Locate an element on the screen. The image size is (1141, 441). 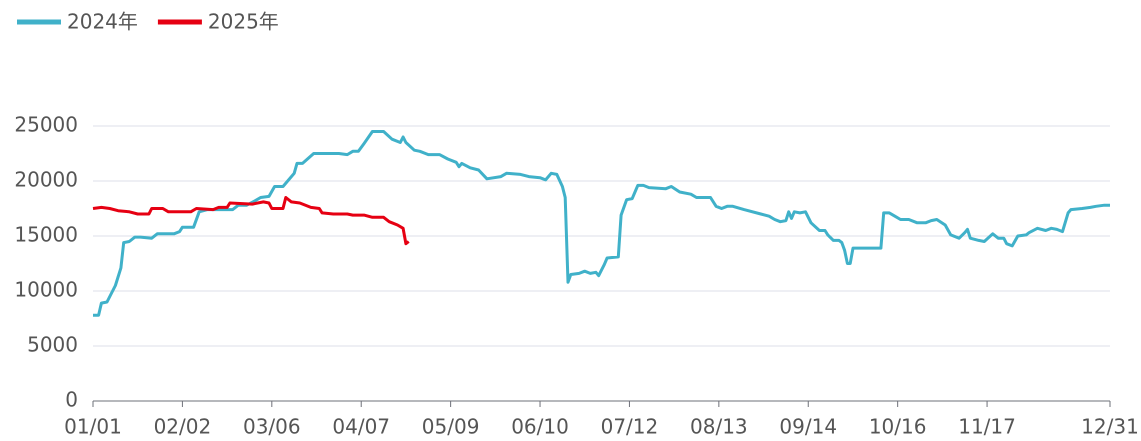
y-tick-label: 5000 is located at coordinates (52, 345).